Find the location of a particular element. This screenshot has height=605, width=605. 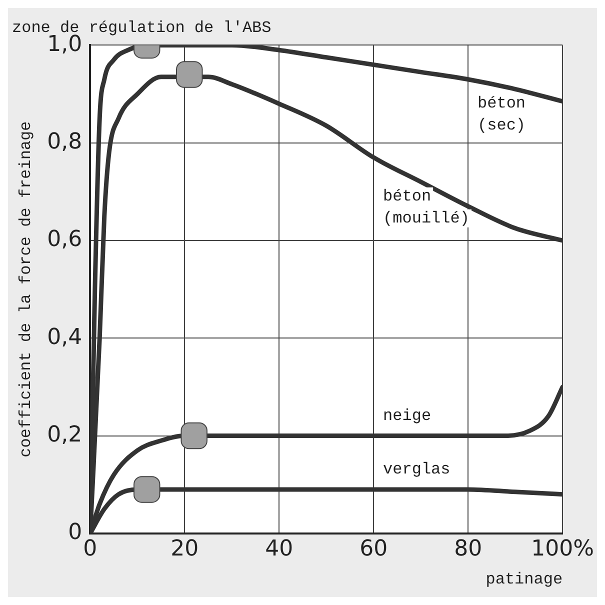

y-tick-label: 1,0 is located at coordinates (64, 44).